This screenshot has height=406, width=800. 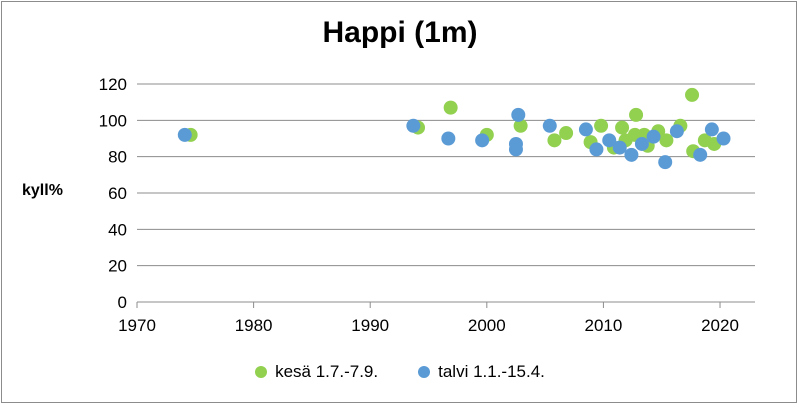 I want to click on x-tick-label-1980: 1980, so click(x=254, y=325).